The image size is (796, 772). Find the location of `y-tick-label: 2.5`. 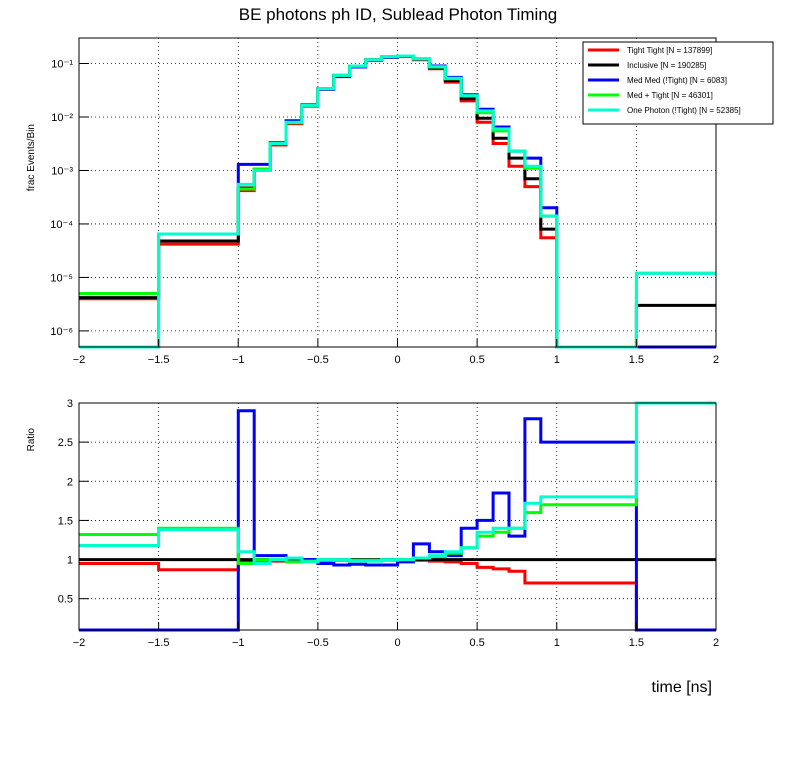

y-tick-label: 2.5 is located at coordinates (65, 443).